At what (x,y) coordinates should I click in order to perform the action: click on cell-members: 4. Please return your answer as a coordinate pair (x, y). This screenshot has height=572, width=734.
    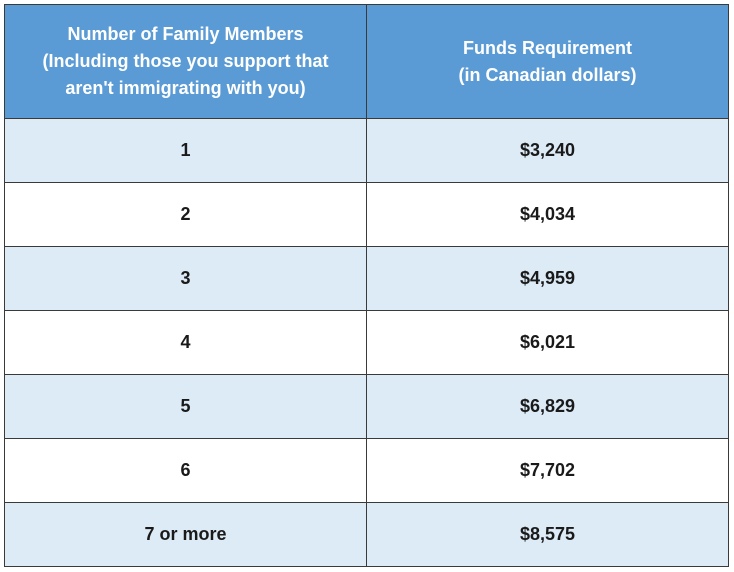
    Looking at the image, I should click on (185, 342).